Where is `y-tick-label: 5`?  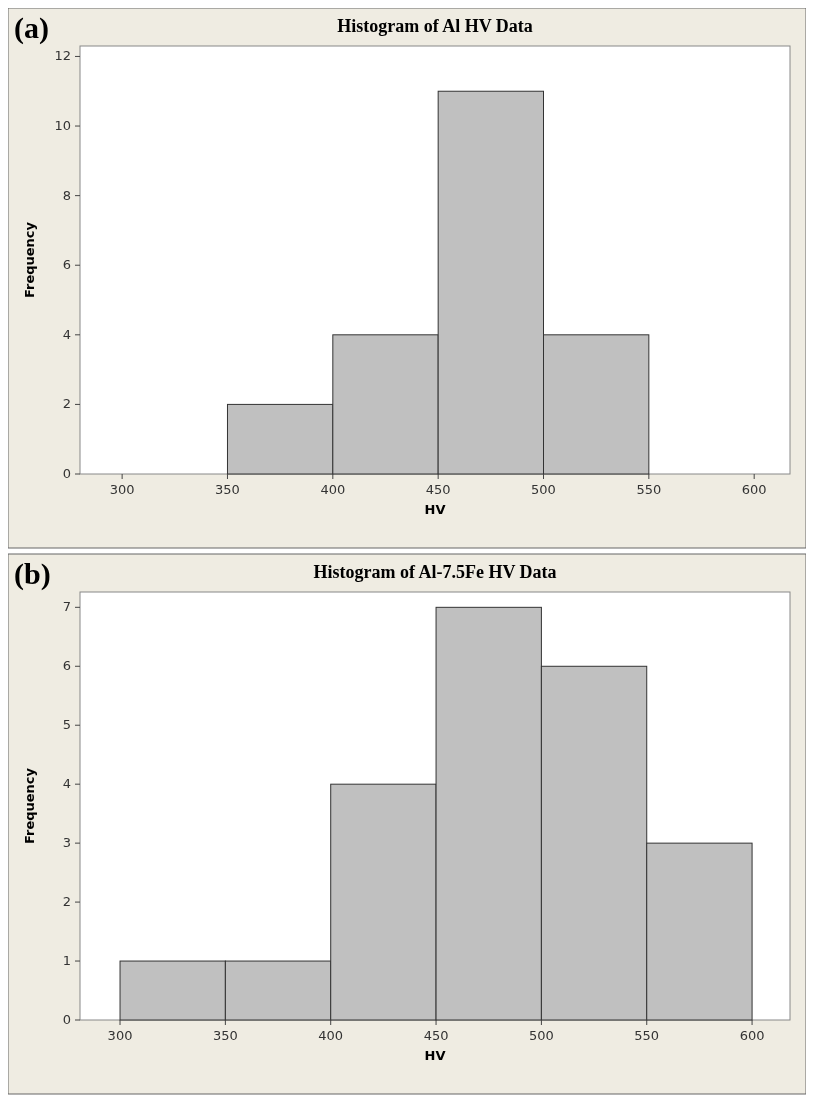 y-tick-label: 5 is located at coordinates (66, 725).